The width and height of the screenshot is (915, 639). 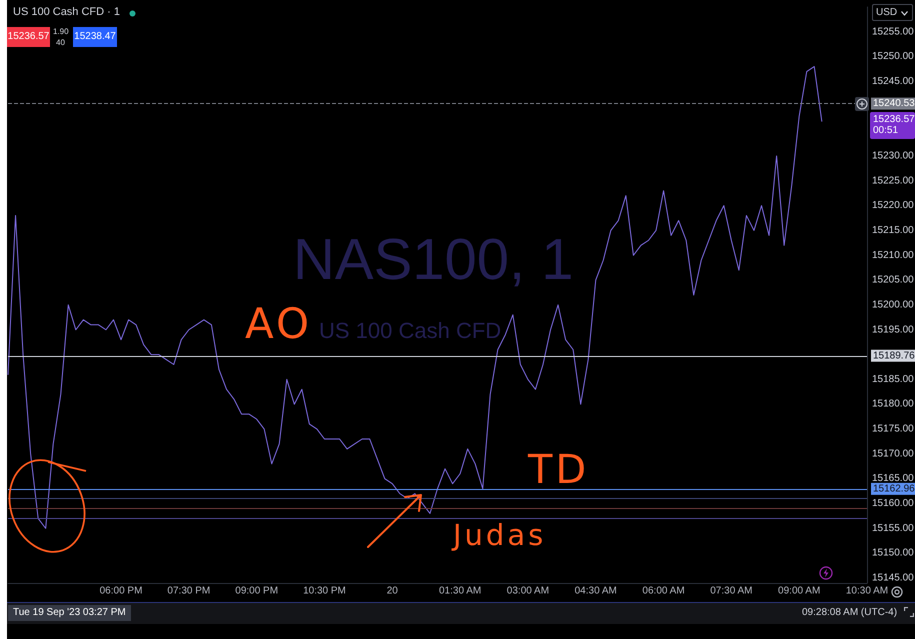 I want to click on x-tick-label: 20, so click(x=392, y=591).